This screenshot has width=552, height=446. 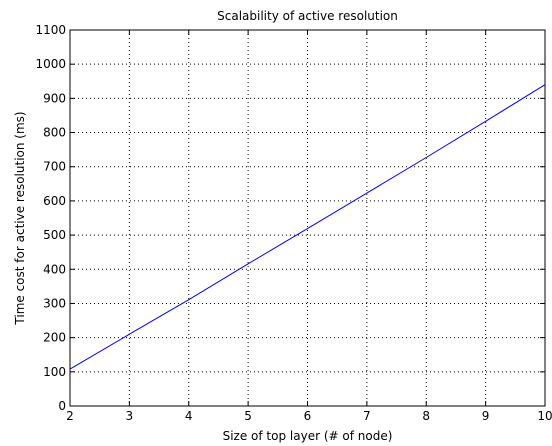 I want to click on y-tick-label: 200, so click(x=54, y=338).